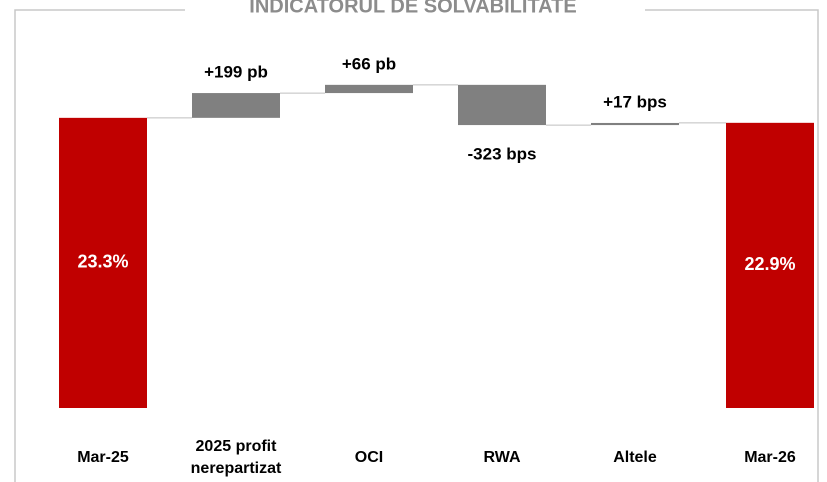  I want to click on value-label: +17 bps, so click(635, 101).